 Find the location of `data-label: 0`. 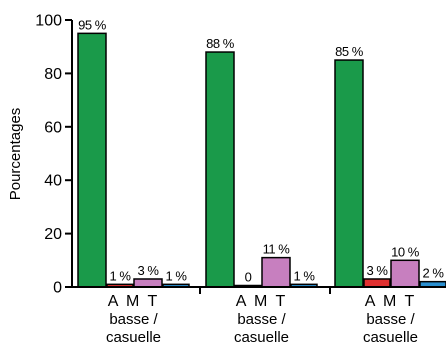

data-label: 0 is located at coordinates (248, 277).